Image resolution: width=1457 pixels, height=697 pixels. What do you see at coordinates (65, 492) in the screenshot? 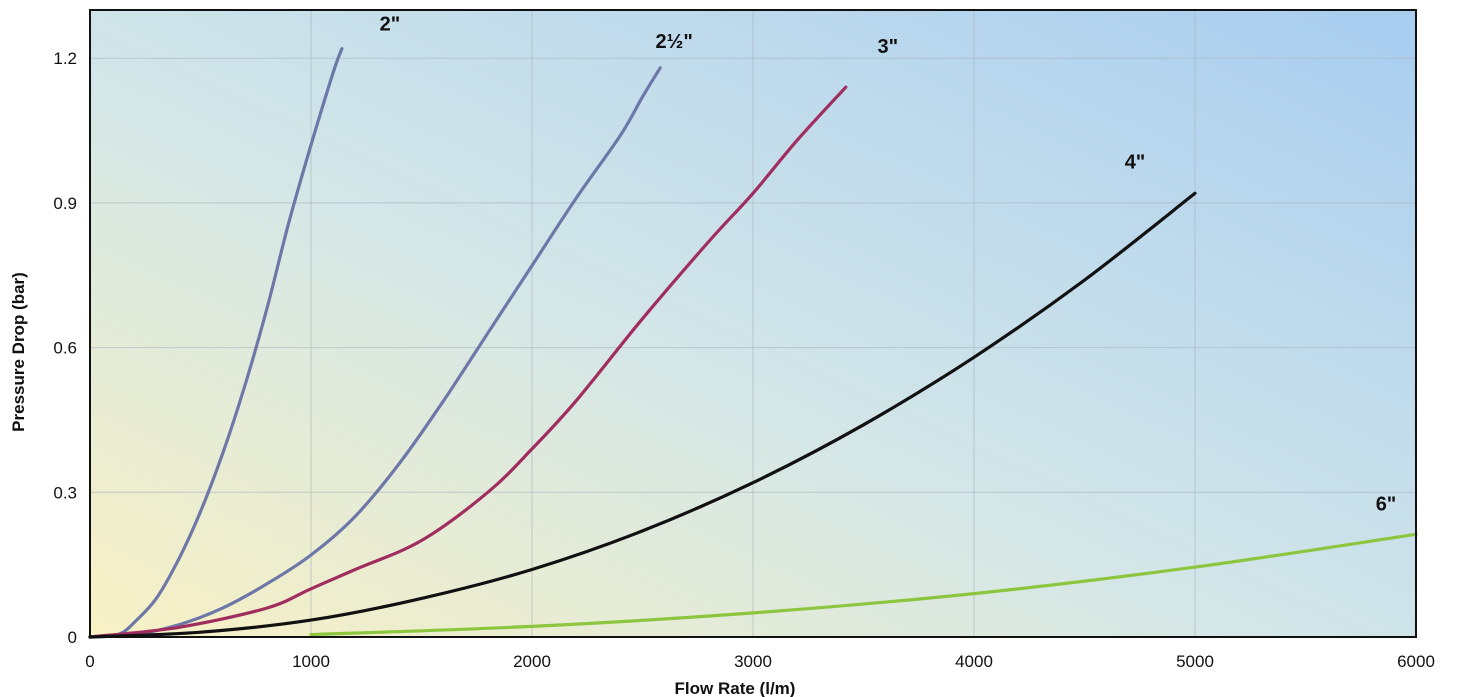
I see `y-tick-label: 0.3` at bounding box center [65, 492].